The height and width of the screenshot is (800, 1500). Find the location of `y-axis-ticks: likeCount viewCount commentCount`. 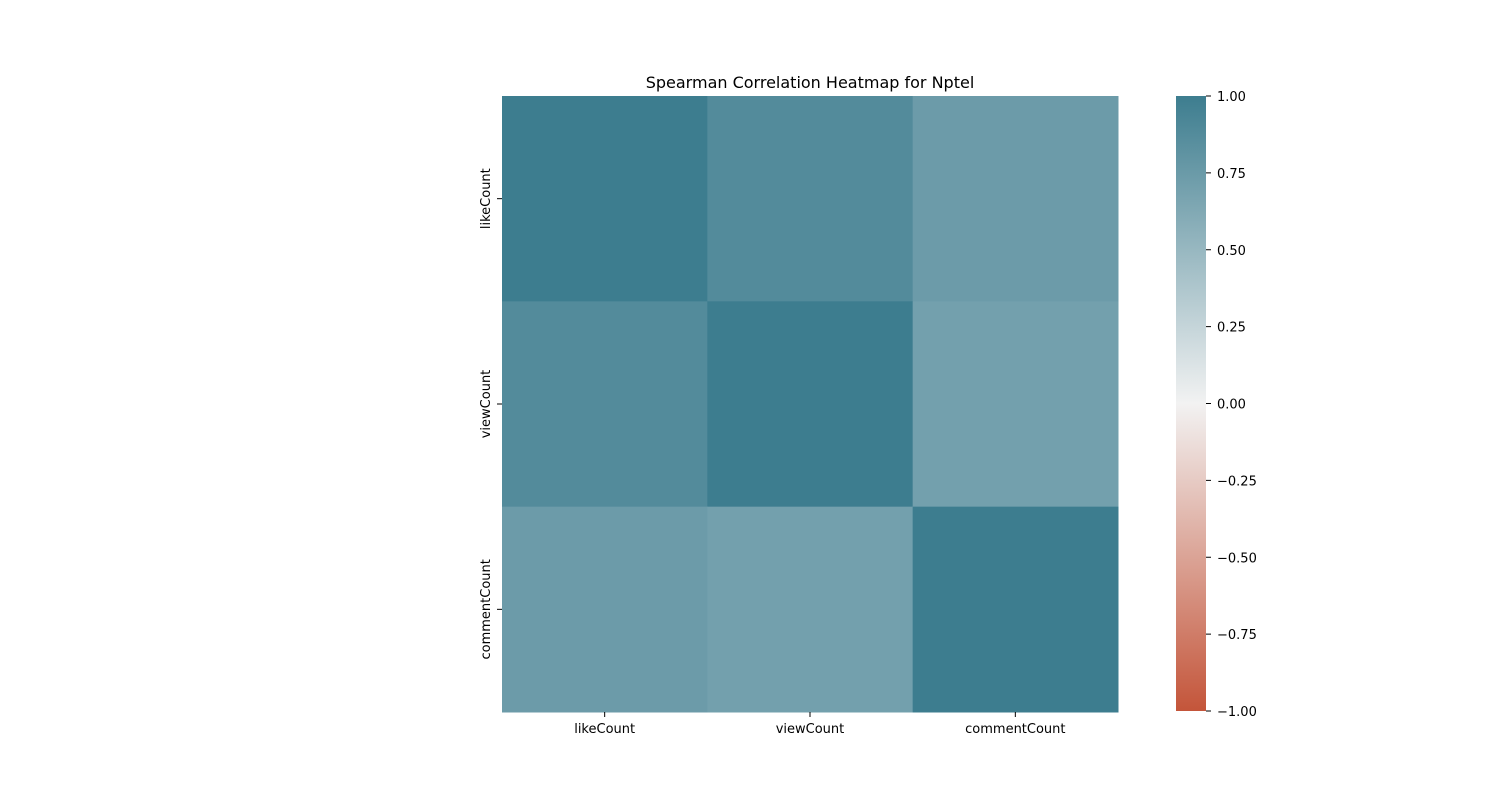

y-axis-ticks: likeCount viewCount commentCount is located at coordinates (490, 414).